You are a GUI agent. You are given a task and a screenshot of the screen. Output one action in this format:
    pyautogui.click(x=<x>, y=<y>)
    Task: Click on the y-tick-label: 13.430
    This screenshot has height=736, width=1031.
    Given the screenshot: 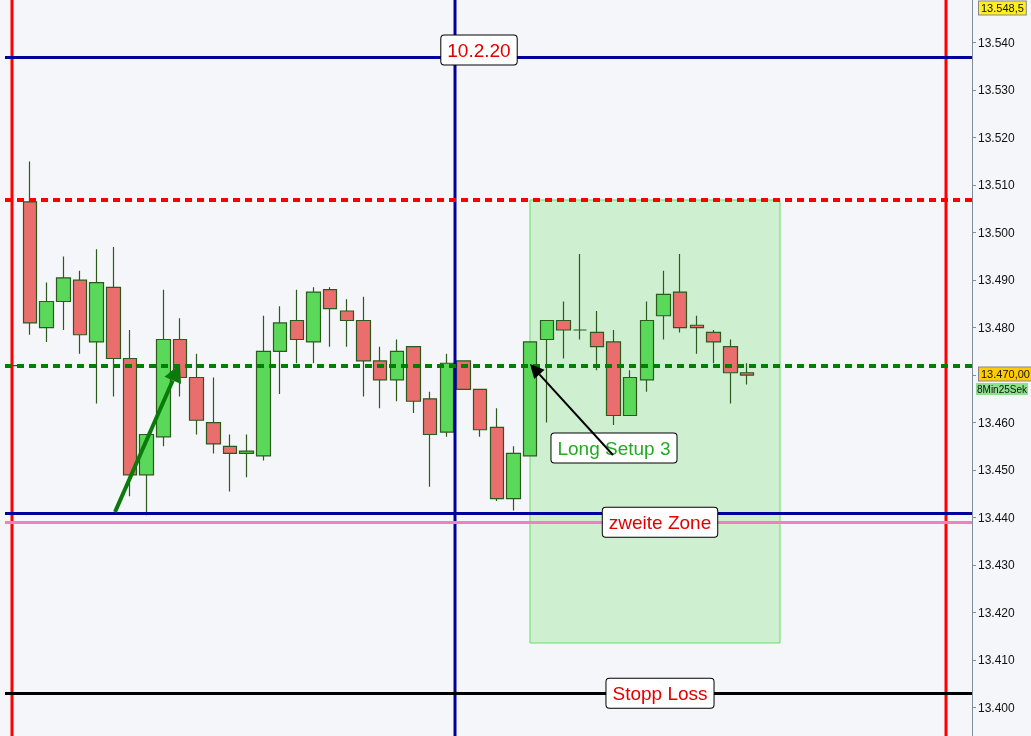 What is the action you would take?
    pyautogui.click(x=997, y=565)
    